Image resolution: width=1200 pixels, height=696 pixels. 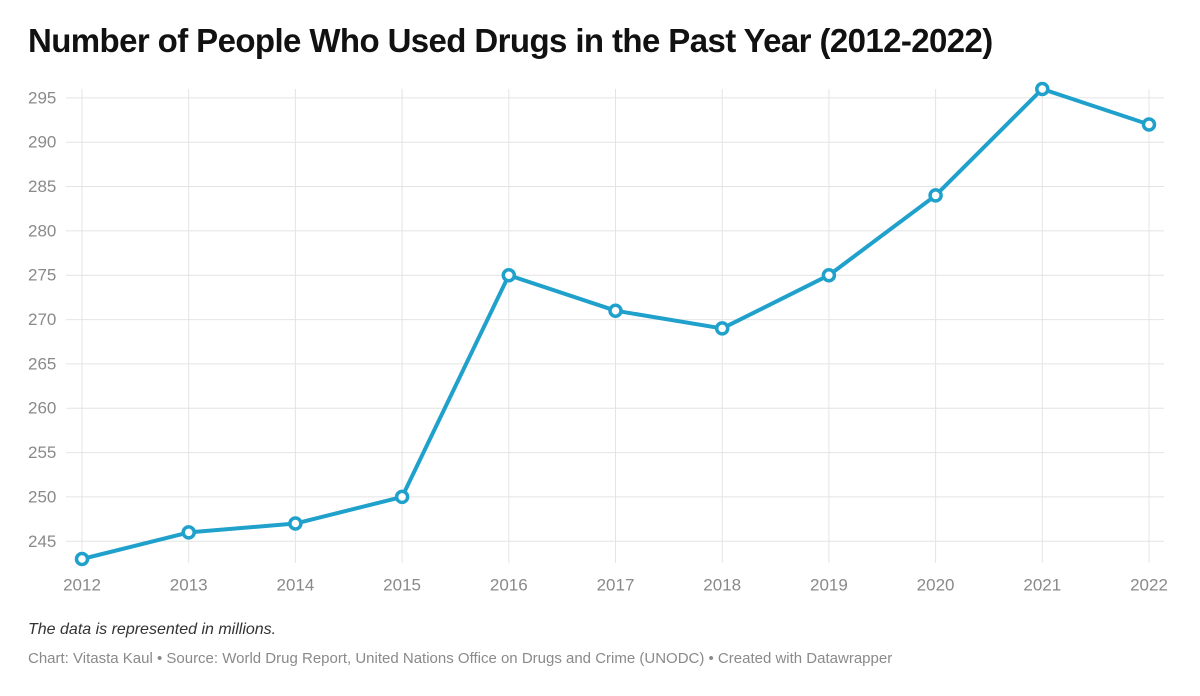 What do you see at coordinates (42, 97) in the screenshot?
I see `y-tick-label: 295` at bounding box center [42, 97].